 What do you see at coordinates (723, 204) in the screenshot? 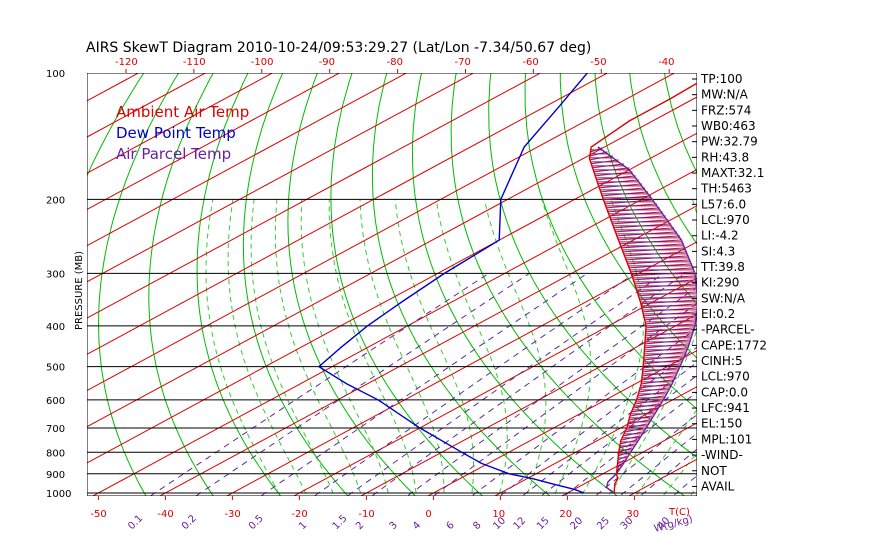
I see `index-item: L57:6.0` at bounding box center [723, 204].